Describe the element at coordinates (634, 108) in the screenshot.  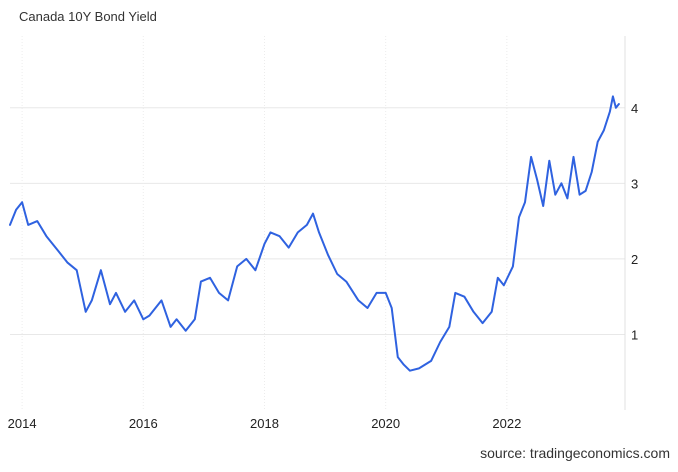
I see `y-tick-label: 4` at that location.